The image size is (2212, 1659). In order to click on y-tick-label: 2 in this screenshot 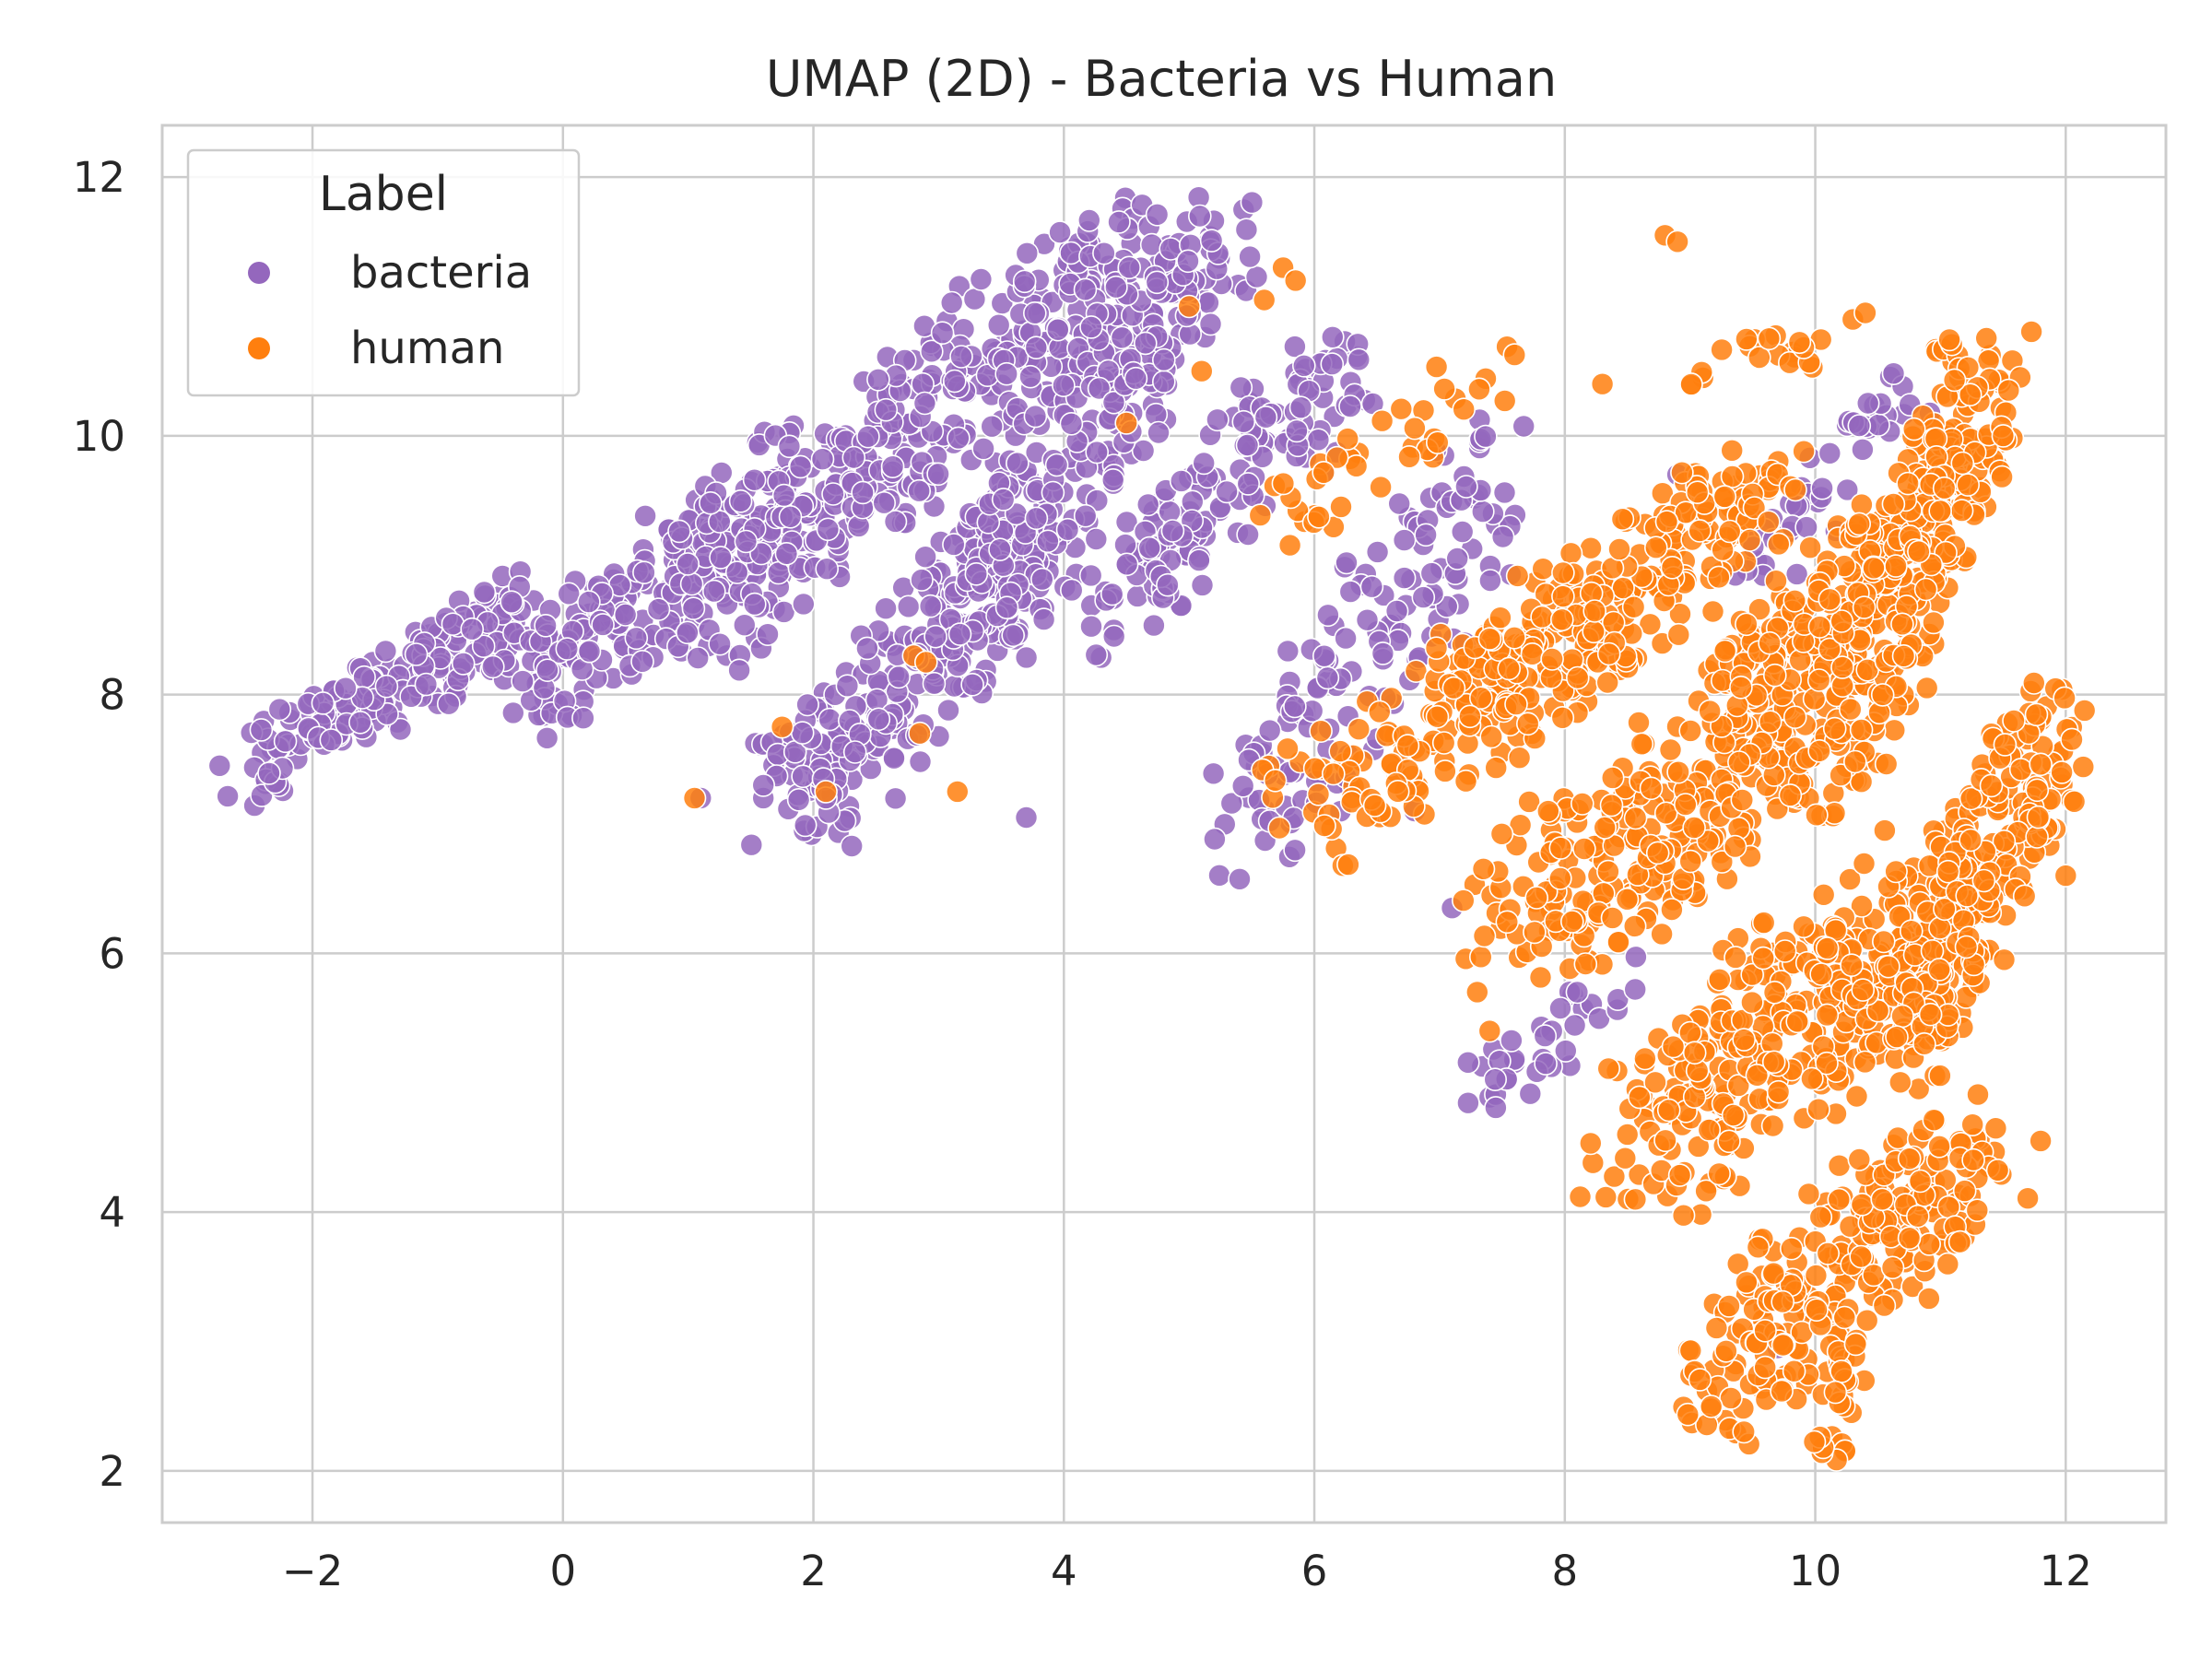, I will do `click(112, 1471)`.